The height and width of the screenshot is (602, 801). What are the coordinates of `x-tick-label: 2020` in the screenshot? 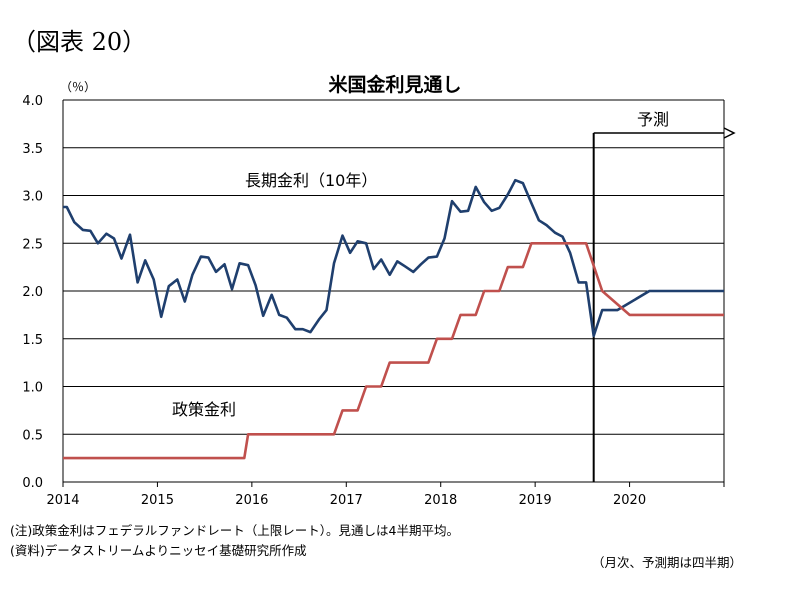 It's located at (629, 500).